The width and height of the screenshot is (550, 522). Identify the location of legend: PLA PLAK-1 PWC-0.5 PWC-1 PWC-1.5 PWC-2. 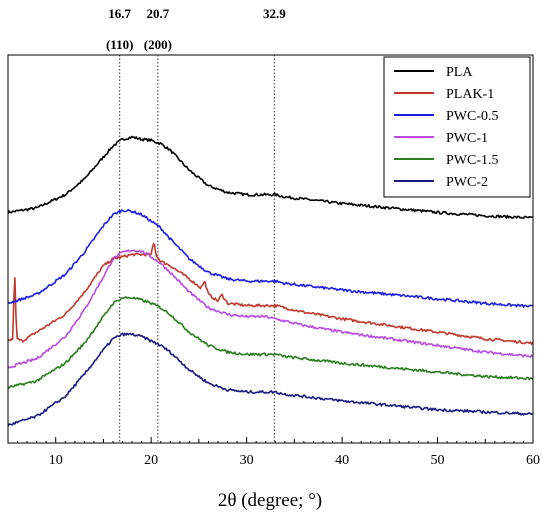
(457, 127).